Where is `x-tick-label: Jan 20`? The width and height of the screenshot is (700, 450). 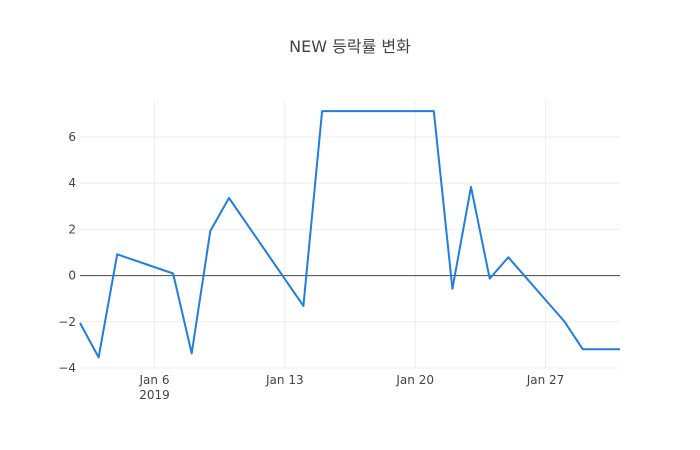 x-tick-label: Jan 20 is located at coordinates (414, 380).